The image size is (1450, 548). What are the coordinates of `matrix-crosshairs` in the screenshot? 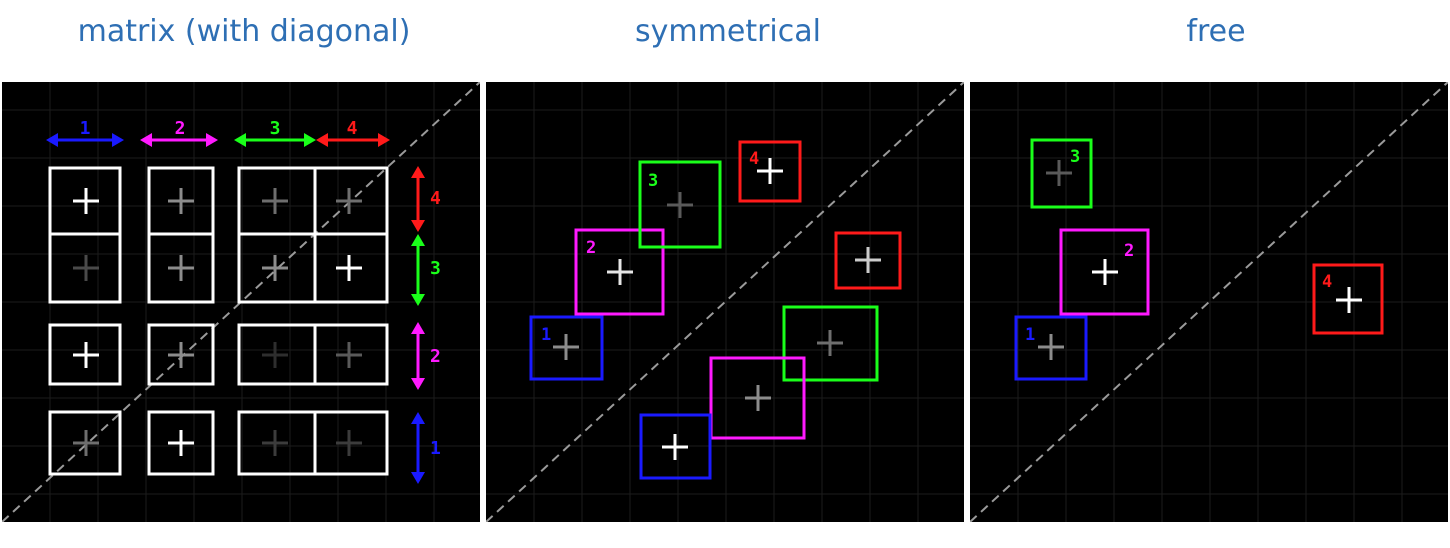 It's located at (217, 322).